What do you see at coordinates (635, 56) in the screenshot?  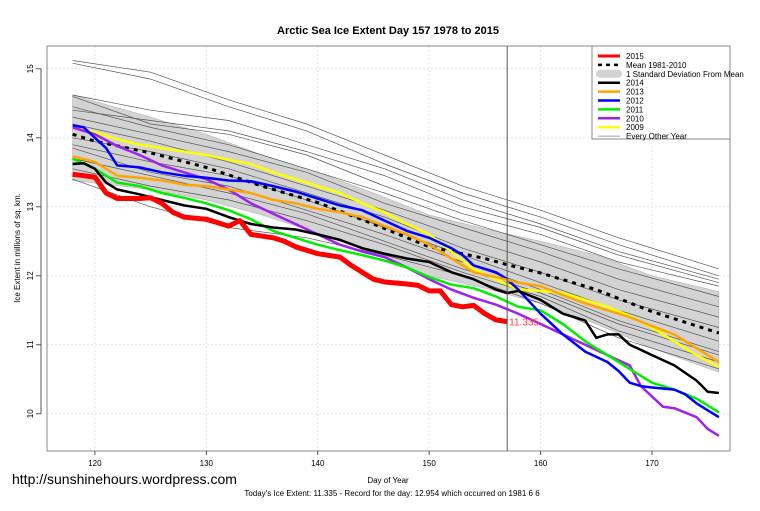 I see `legend-label: 2015` at bounding box center [635, 56].